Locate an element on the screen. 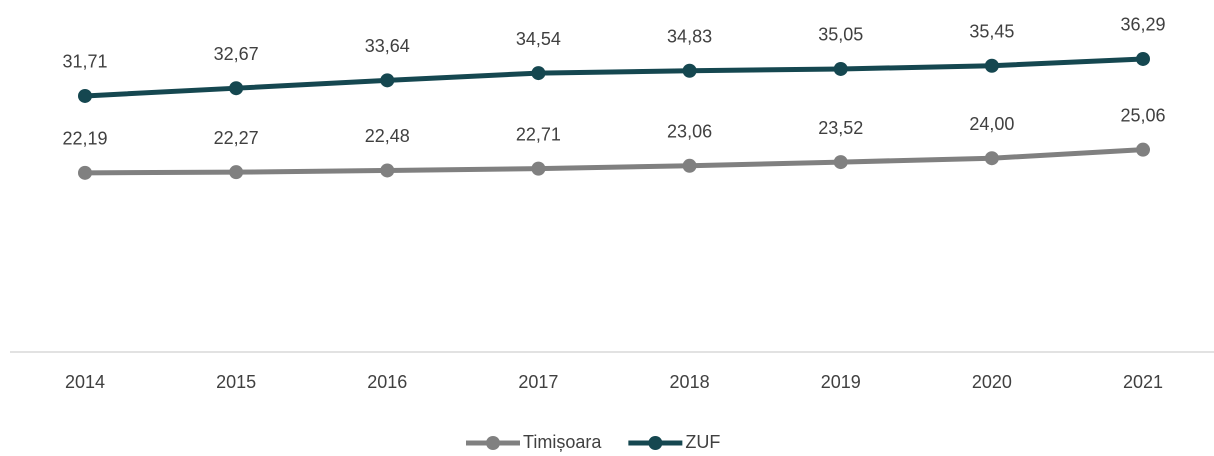  data-label: 25,06 is located at coordinates (1142, 115).